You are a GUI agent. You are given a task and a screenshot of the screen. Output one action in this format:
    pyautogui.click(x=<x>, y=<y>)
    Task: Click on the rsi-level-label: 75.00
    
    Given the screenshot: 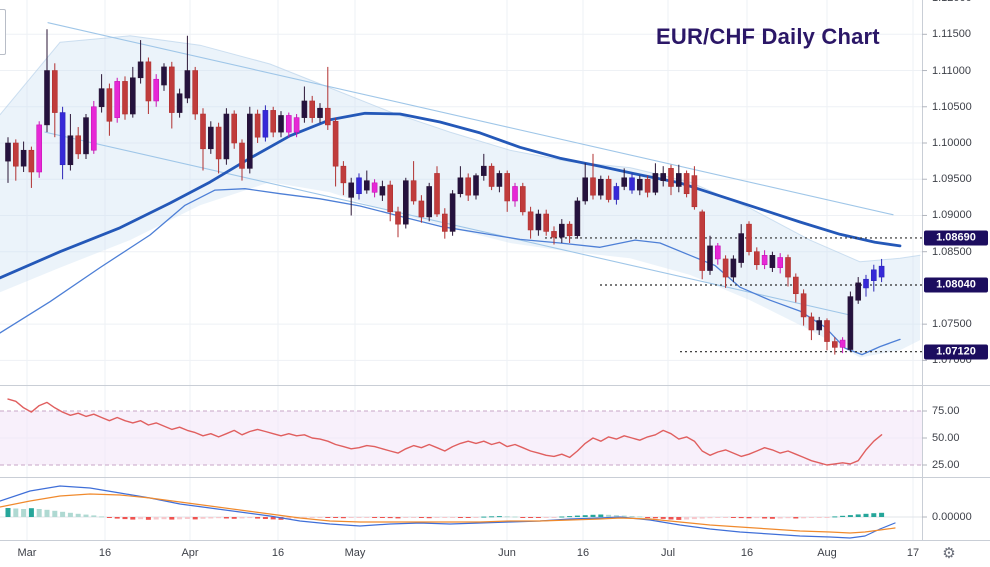 What is the action you would take?
    pyautogui.click(x=946, y=411)
    